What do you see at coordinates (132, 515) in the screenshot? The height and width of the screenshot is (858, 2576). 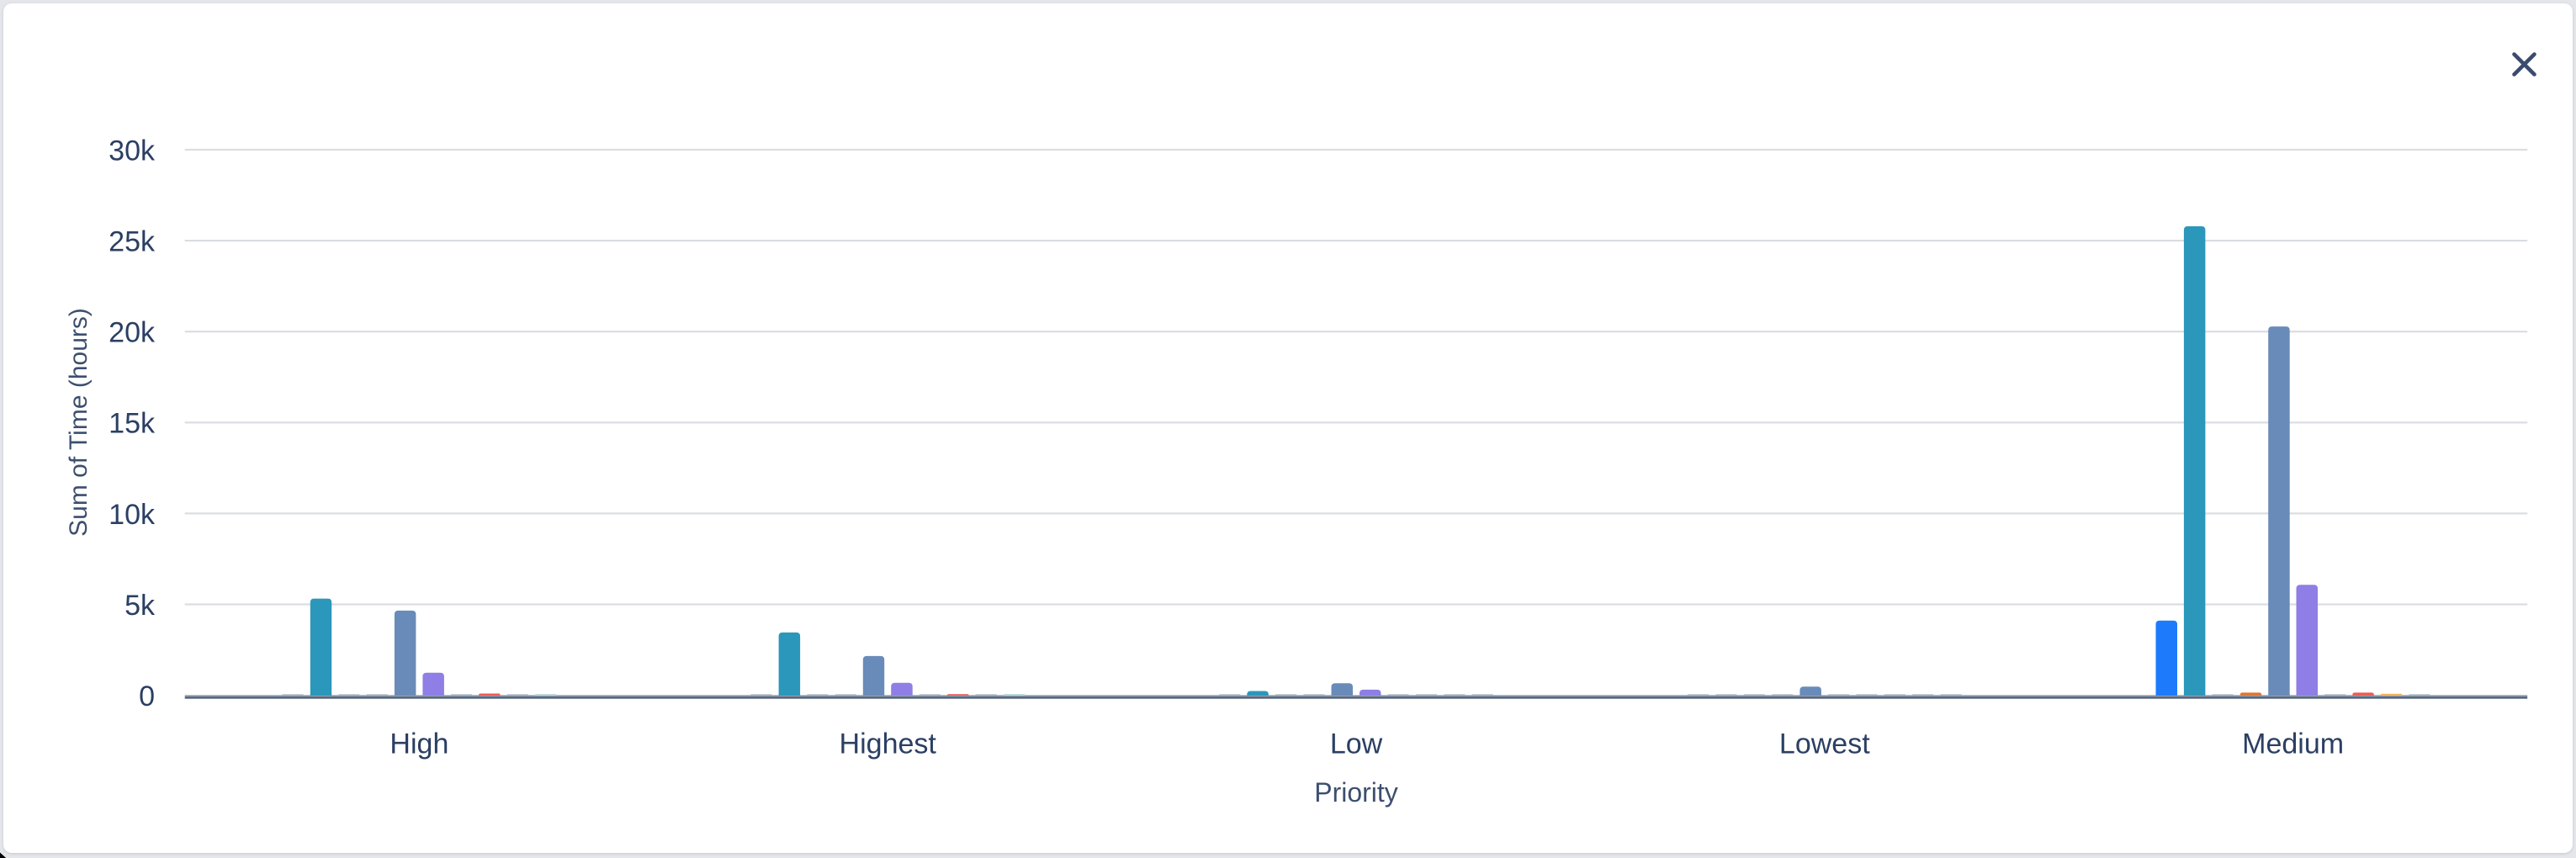 I see `svg-text: 10k` at bounding box center [132, 515].